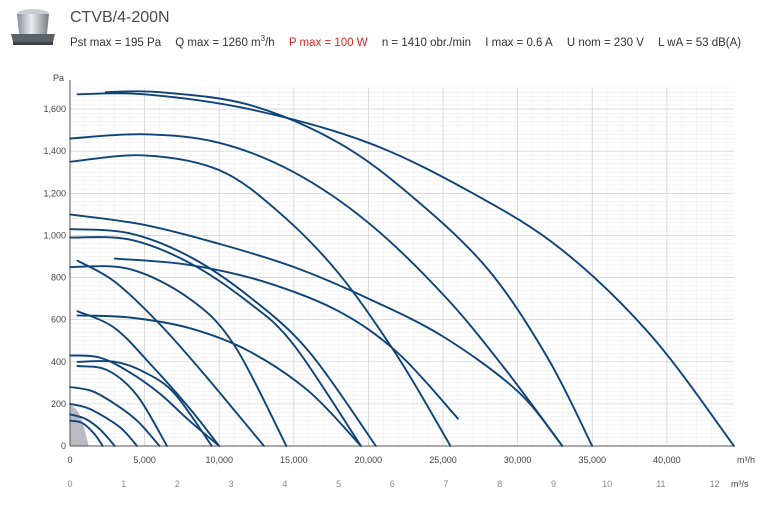  What do you see at coordinates (58, 404) in the screenshot?
I see `y-tick-label: 200` at bounding box center [58, 404].